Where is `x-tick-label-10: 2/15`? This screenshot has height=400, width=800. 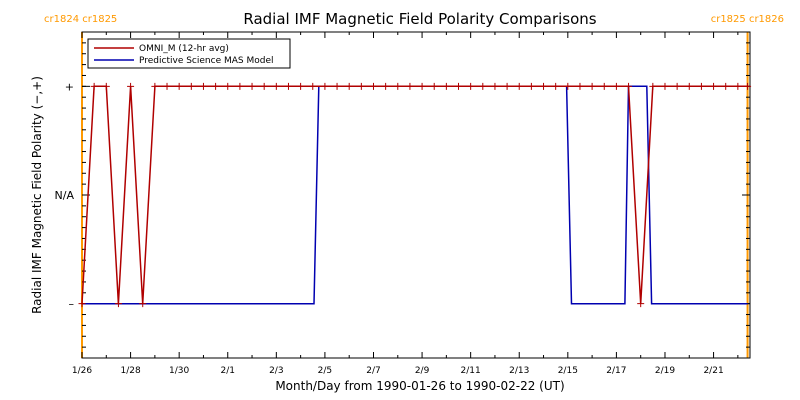 x-tick-label-10: 2/15 is located at coordinates (568, 371).